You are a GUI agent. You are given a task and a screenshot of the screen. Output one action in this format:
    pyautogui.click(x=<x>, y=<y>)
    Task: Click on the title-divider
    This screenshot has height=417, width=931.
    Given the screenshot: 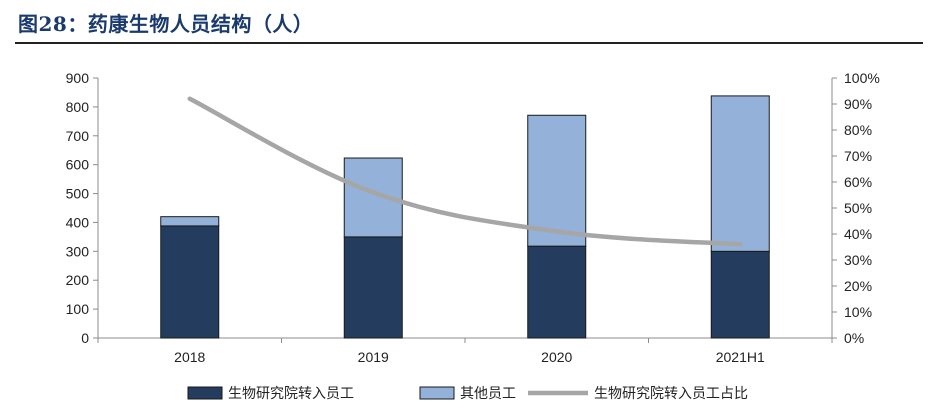 What is the action you would take?
    pyautogui.click(x=469, y=43)
    